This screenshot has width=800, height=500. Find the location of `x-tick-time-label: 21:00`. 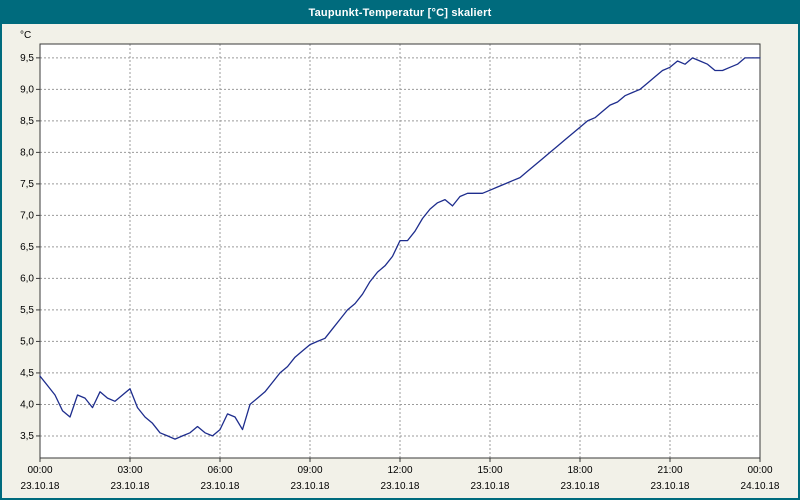

x-tick-time-label: 21:00 is located at coordinates (669, 470).